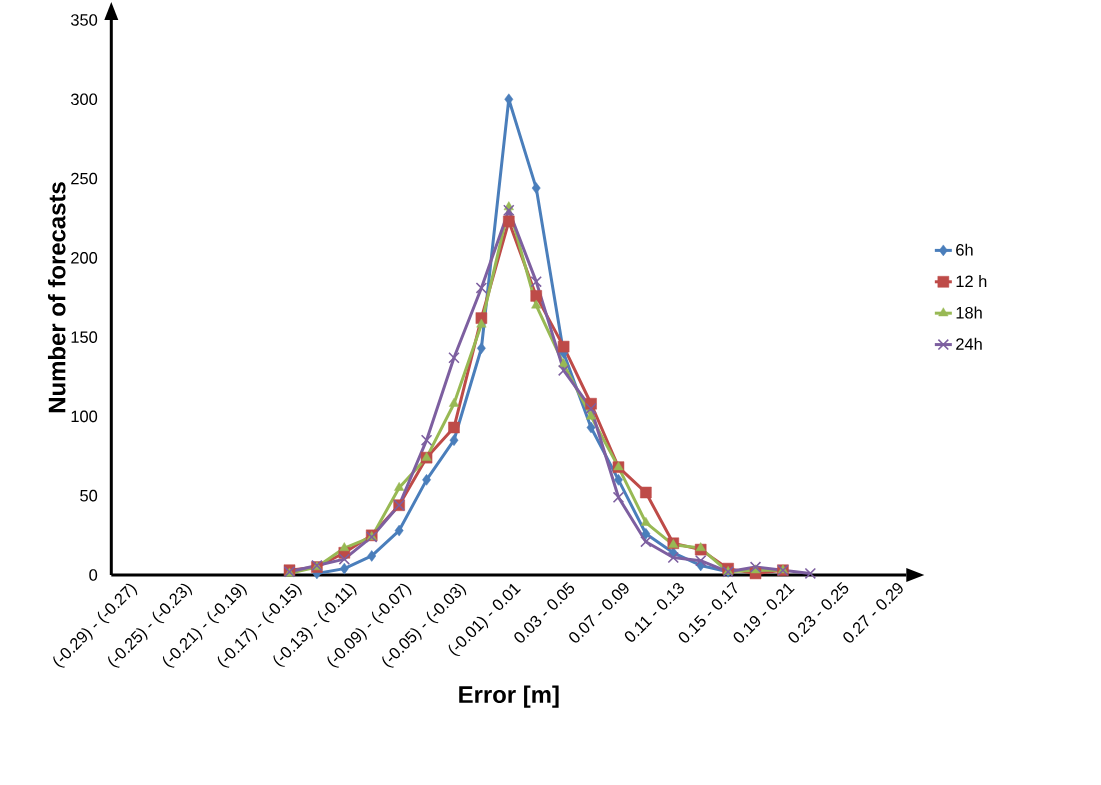 The image size is (1101, 785). I want to click on y-tick-label: 250, so click(84, 178).